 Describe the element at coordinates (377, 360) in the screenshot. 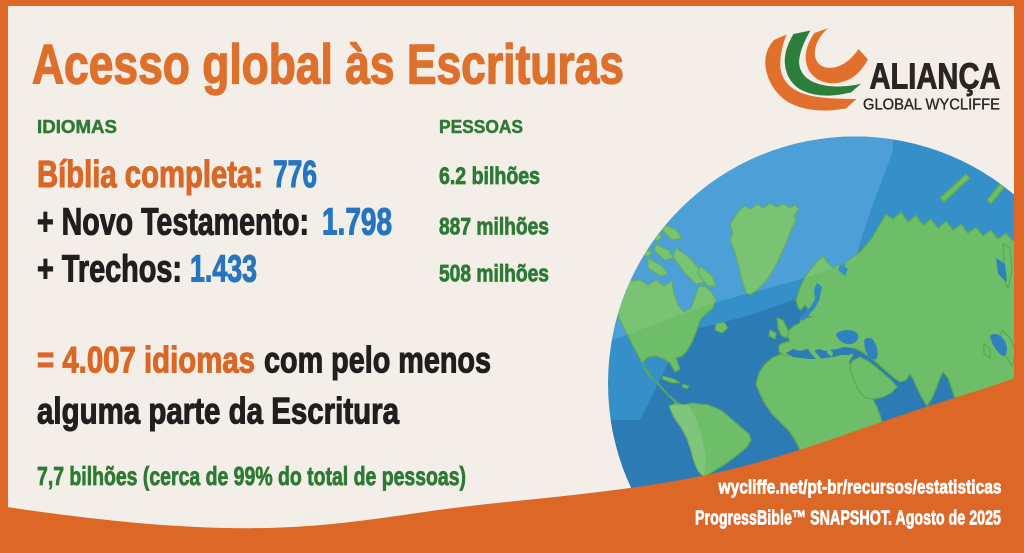

I see `svg-text: com pelo menos` at that location.